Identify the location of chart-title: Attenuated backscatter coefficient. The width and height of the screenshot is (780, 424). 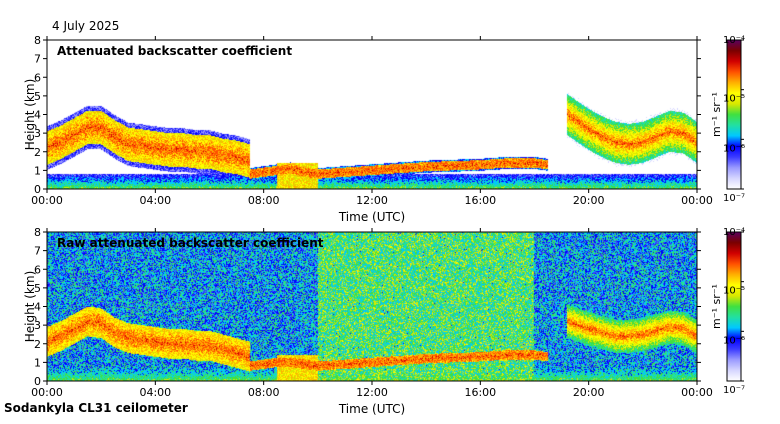
(174, 51).